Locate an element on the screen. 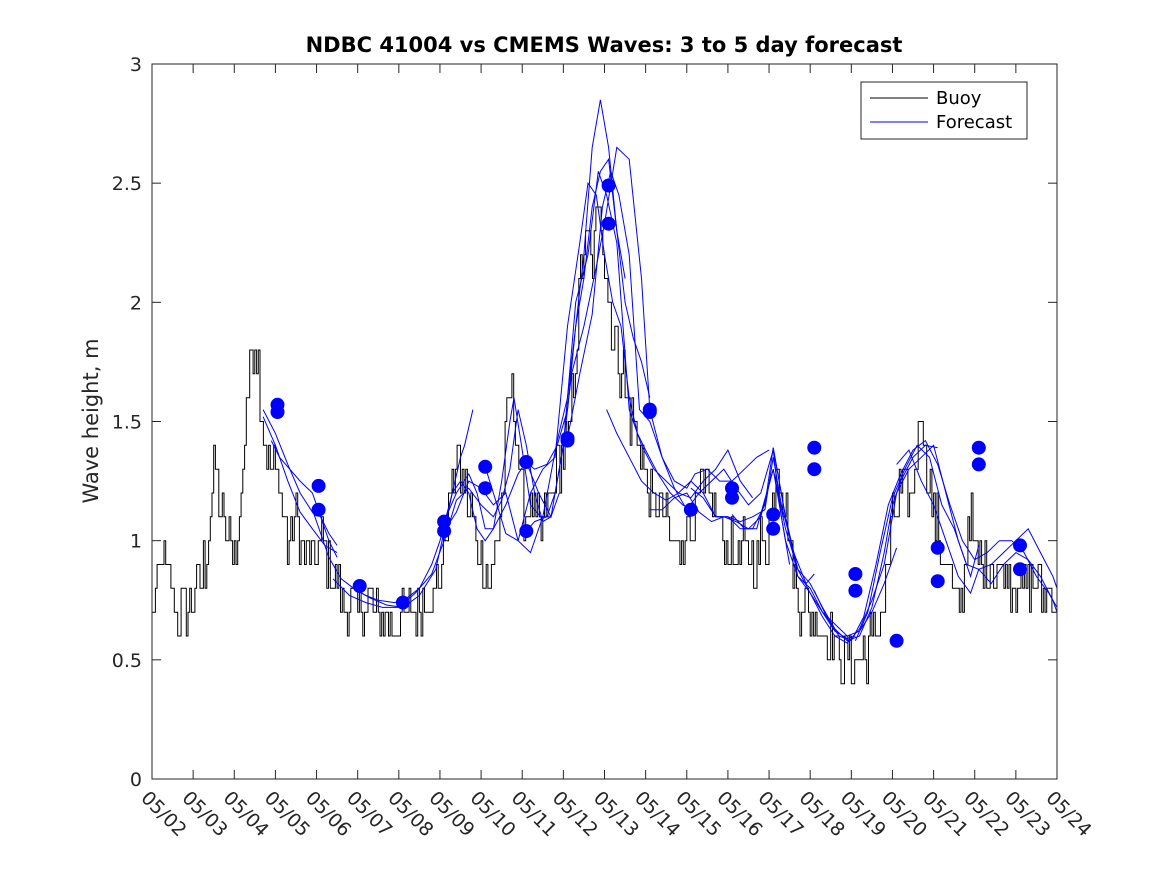 The width and height of the screenshot is (1167, 875). y-tick-label: 2.5 is located at coordinates (127, 184).